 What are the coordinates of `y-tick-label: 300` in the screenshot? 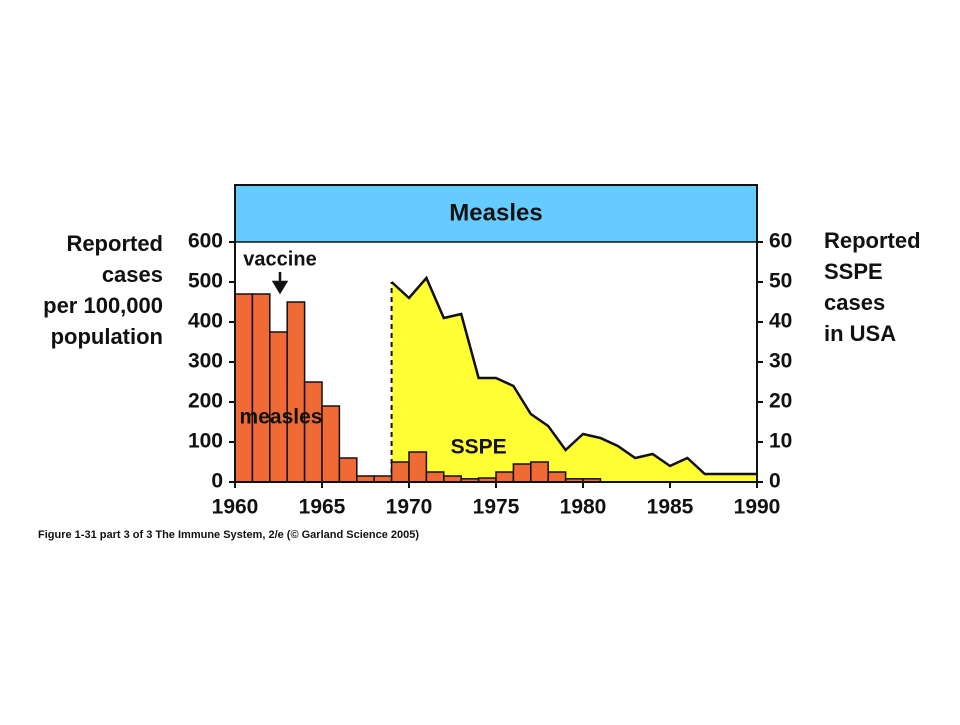 It's located at (205, 361).